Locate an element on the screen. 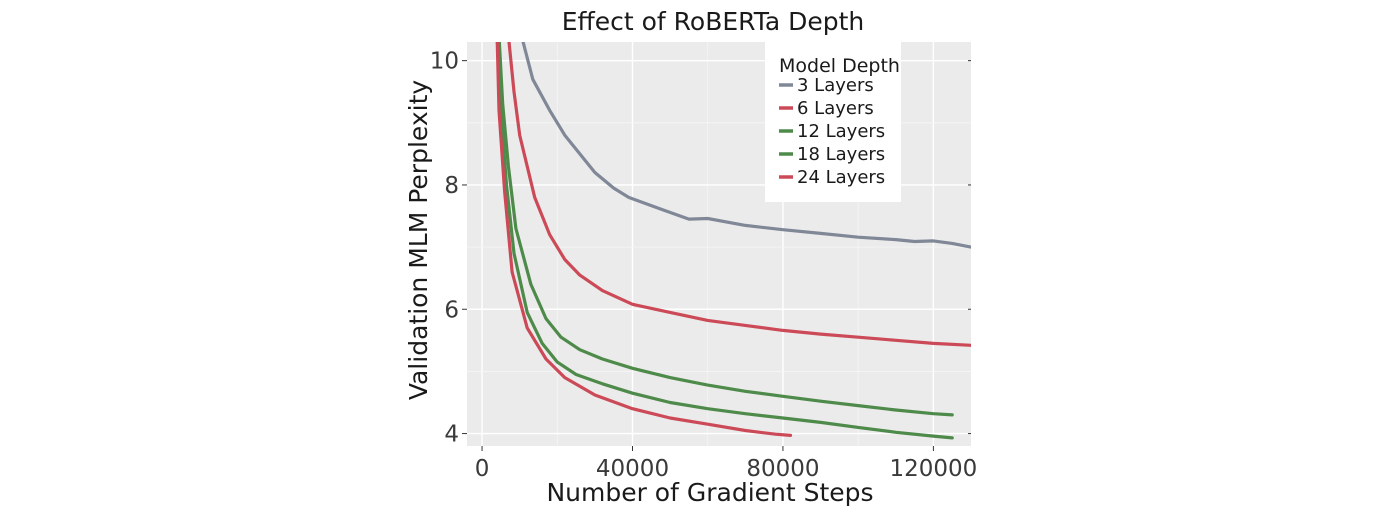 The image size is (1400, 512). x-tick-label: 120000 is located at coordinates (933, 469).